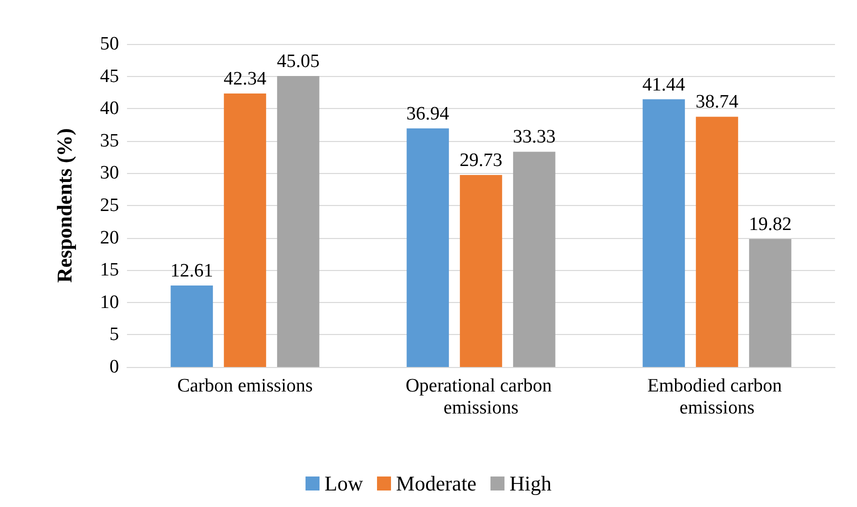 This screenshot has width=857, height=507. I want to click on data-label: 42.34, so click(245, 79).